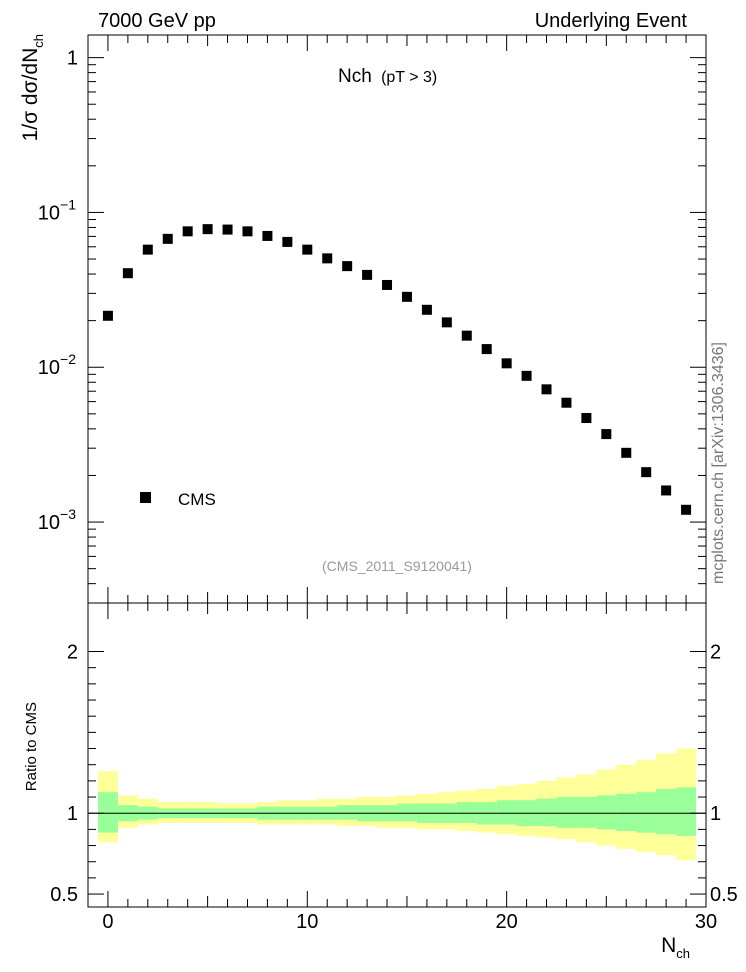  I want to click on legend: CMS, so click(178, 499).